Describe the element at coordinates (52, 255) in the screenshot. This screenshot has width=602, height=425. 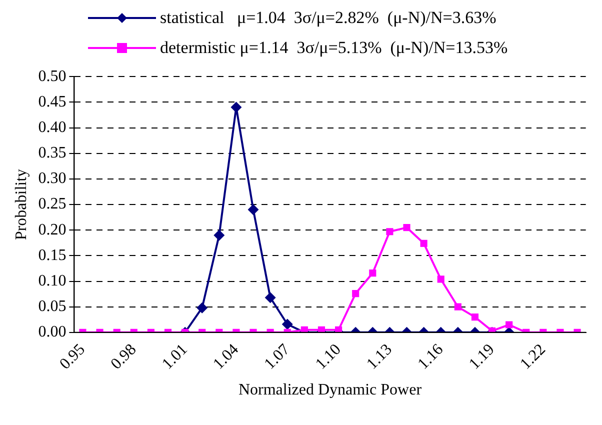
I see `y-tick-label: 0.15` at that location.